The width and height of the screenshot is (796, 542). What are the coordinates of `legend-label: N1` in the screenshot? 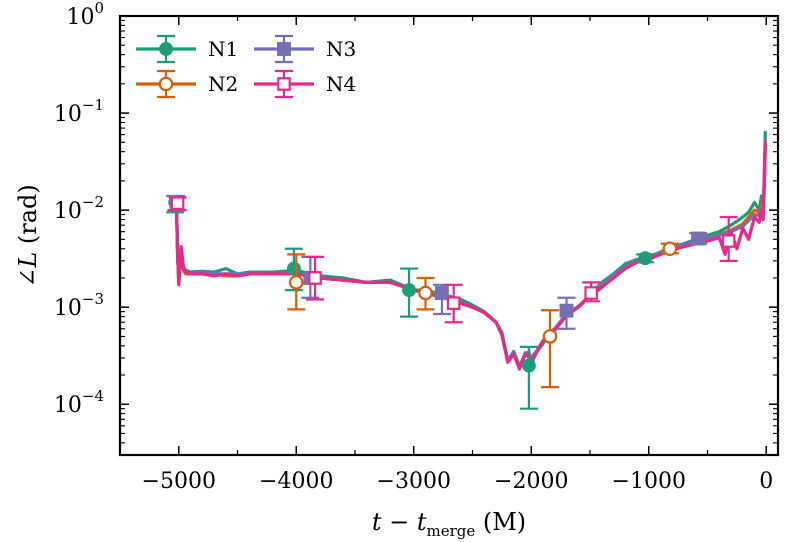 It's located at (223, 49).